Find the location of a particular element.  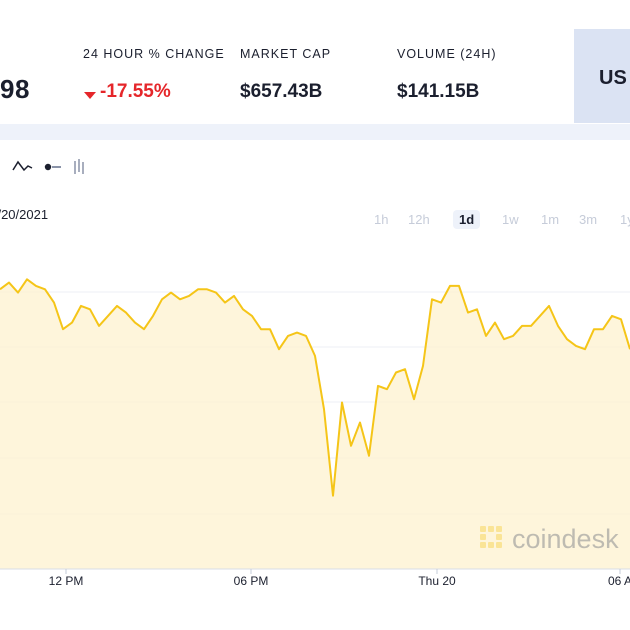

range-1d: 1d is located at coordinates (467, 219).